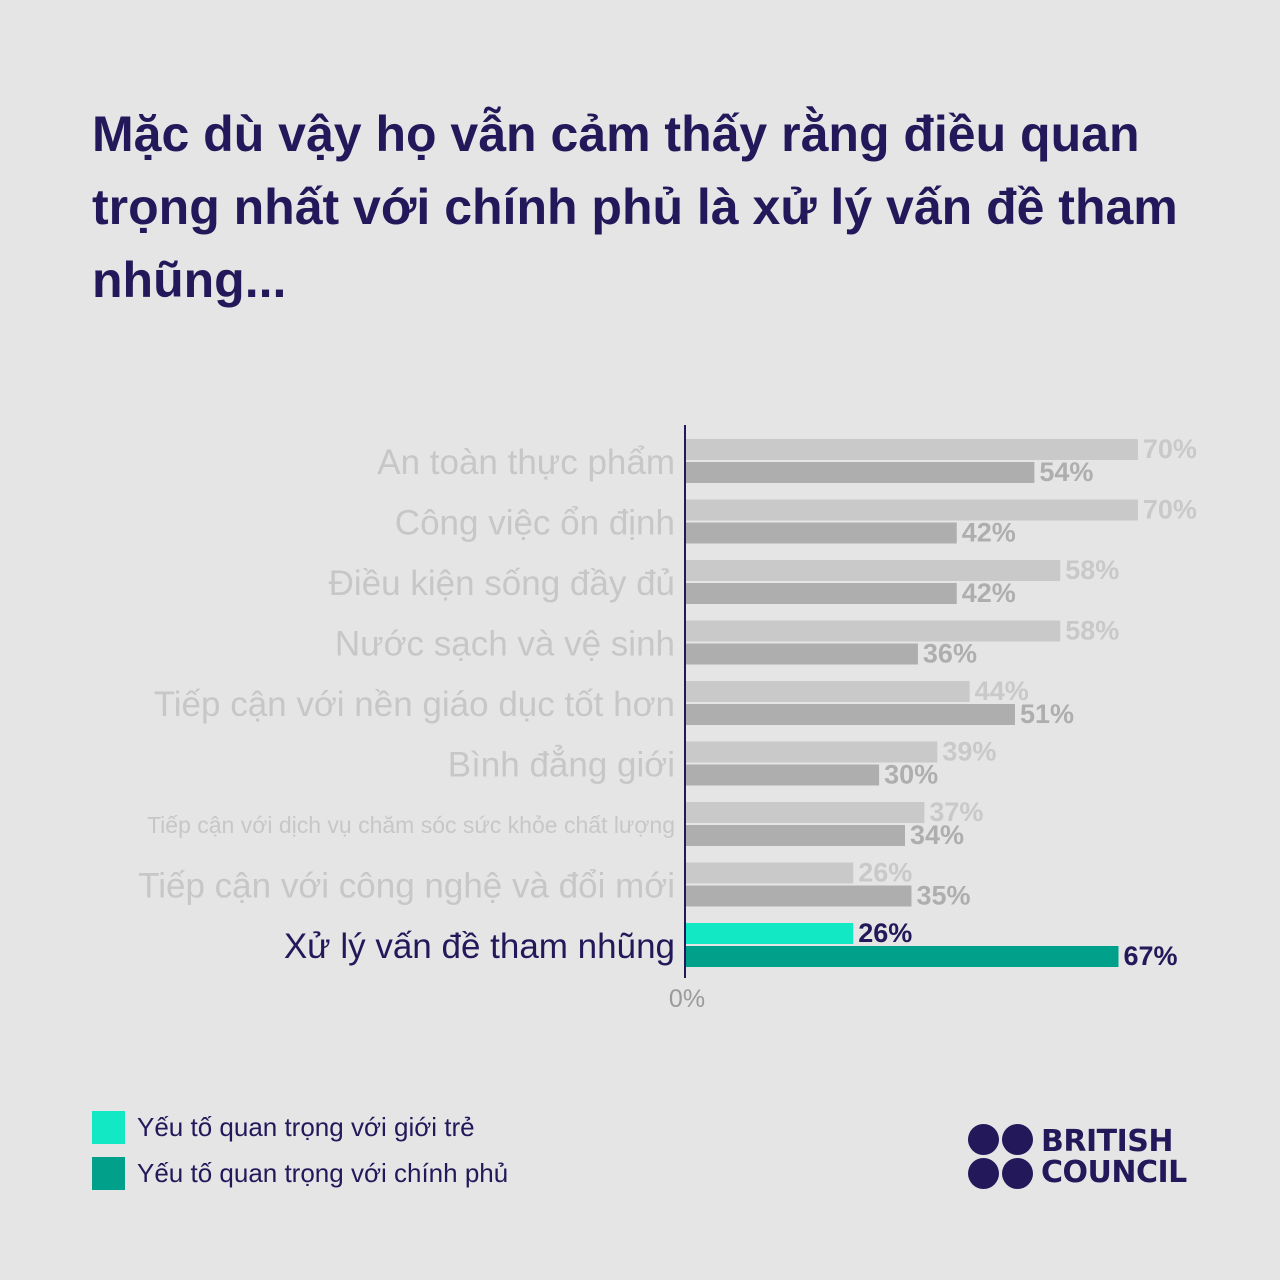 This screenshot has width=1280, height=1280. What do you see at coordinates (502, 583) in the screenshot?
I see `category-label: Điều kiện sống đầy đủ` at bounding box center [502, 583].